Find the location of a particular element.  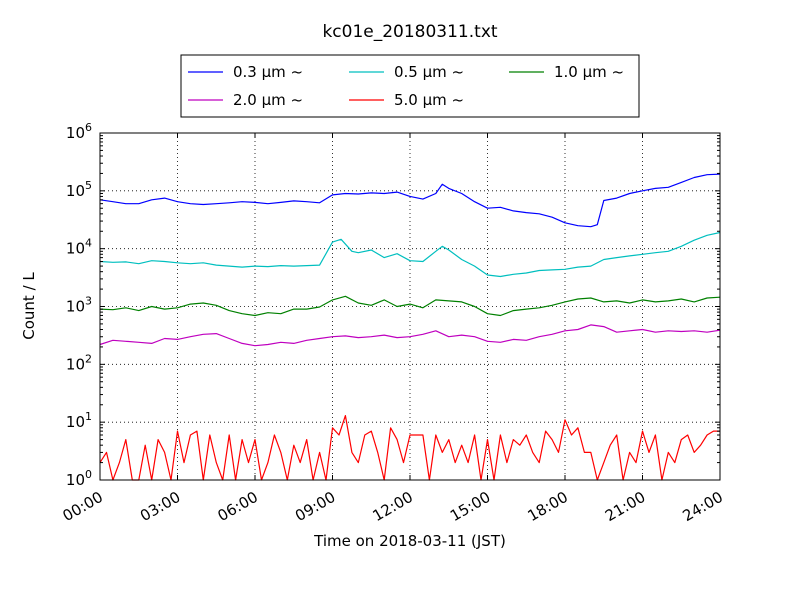

legend-box is located at coordinates (410, 86).